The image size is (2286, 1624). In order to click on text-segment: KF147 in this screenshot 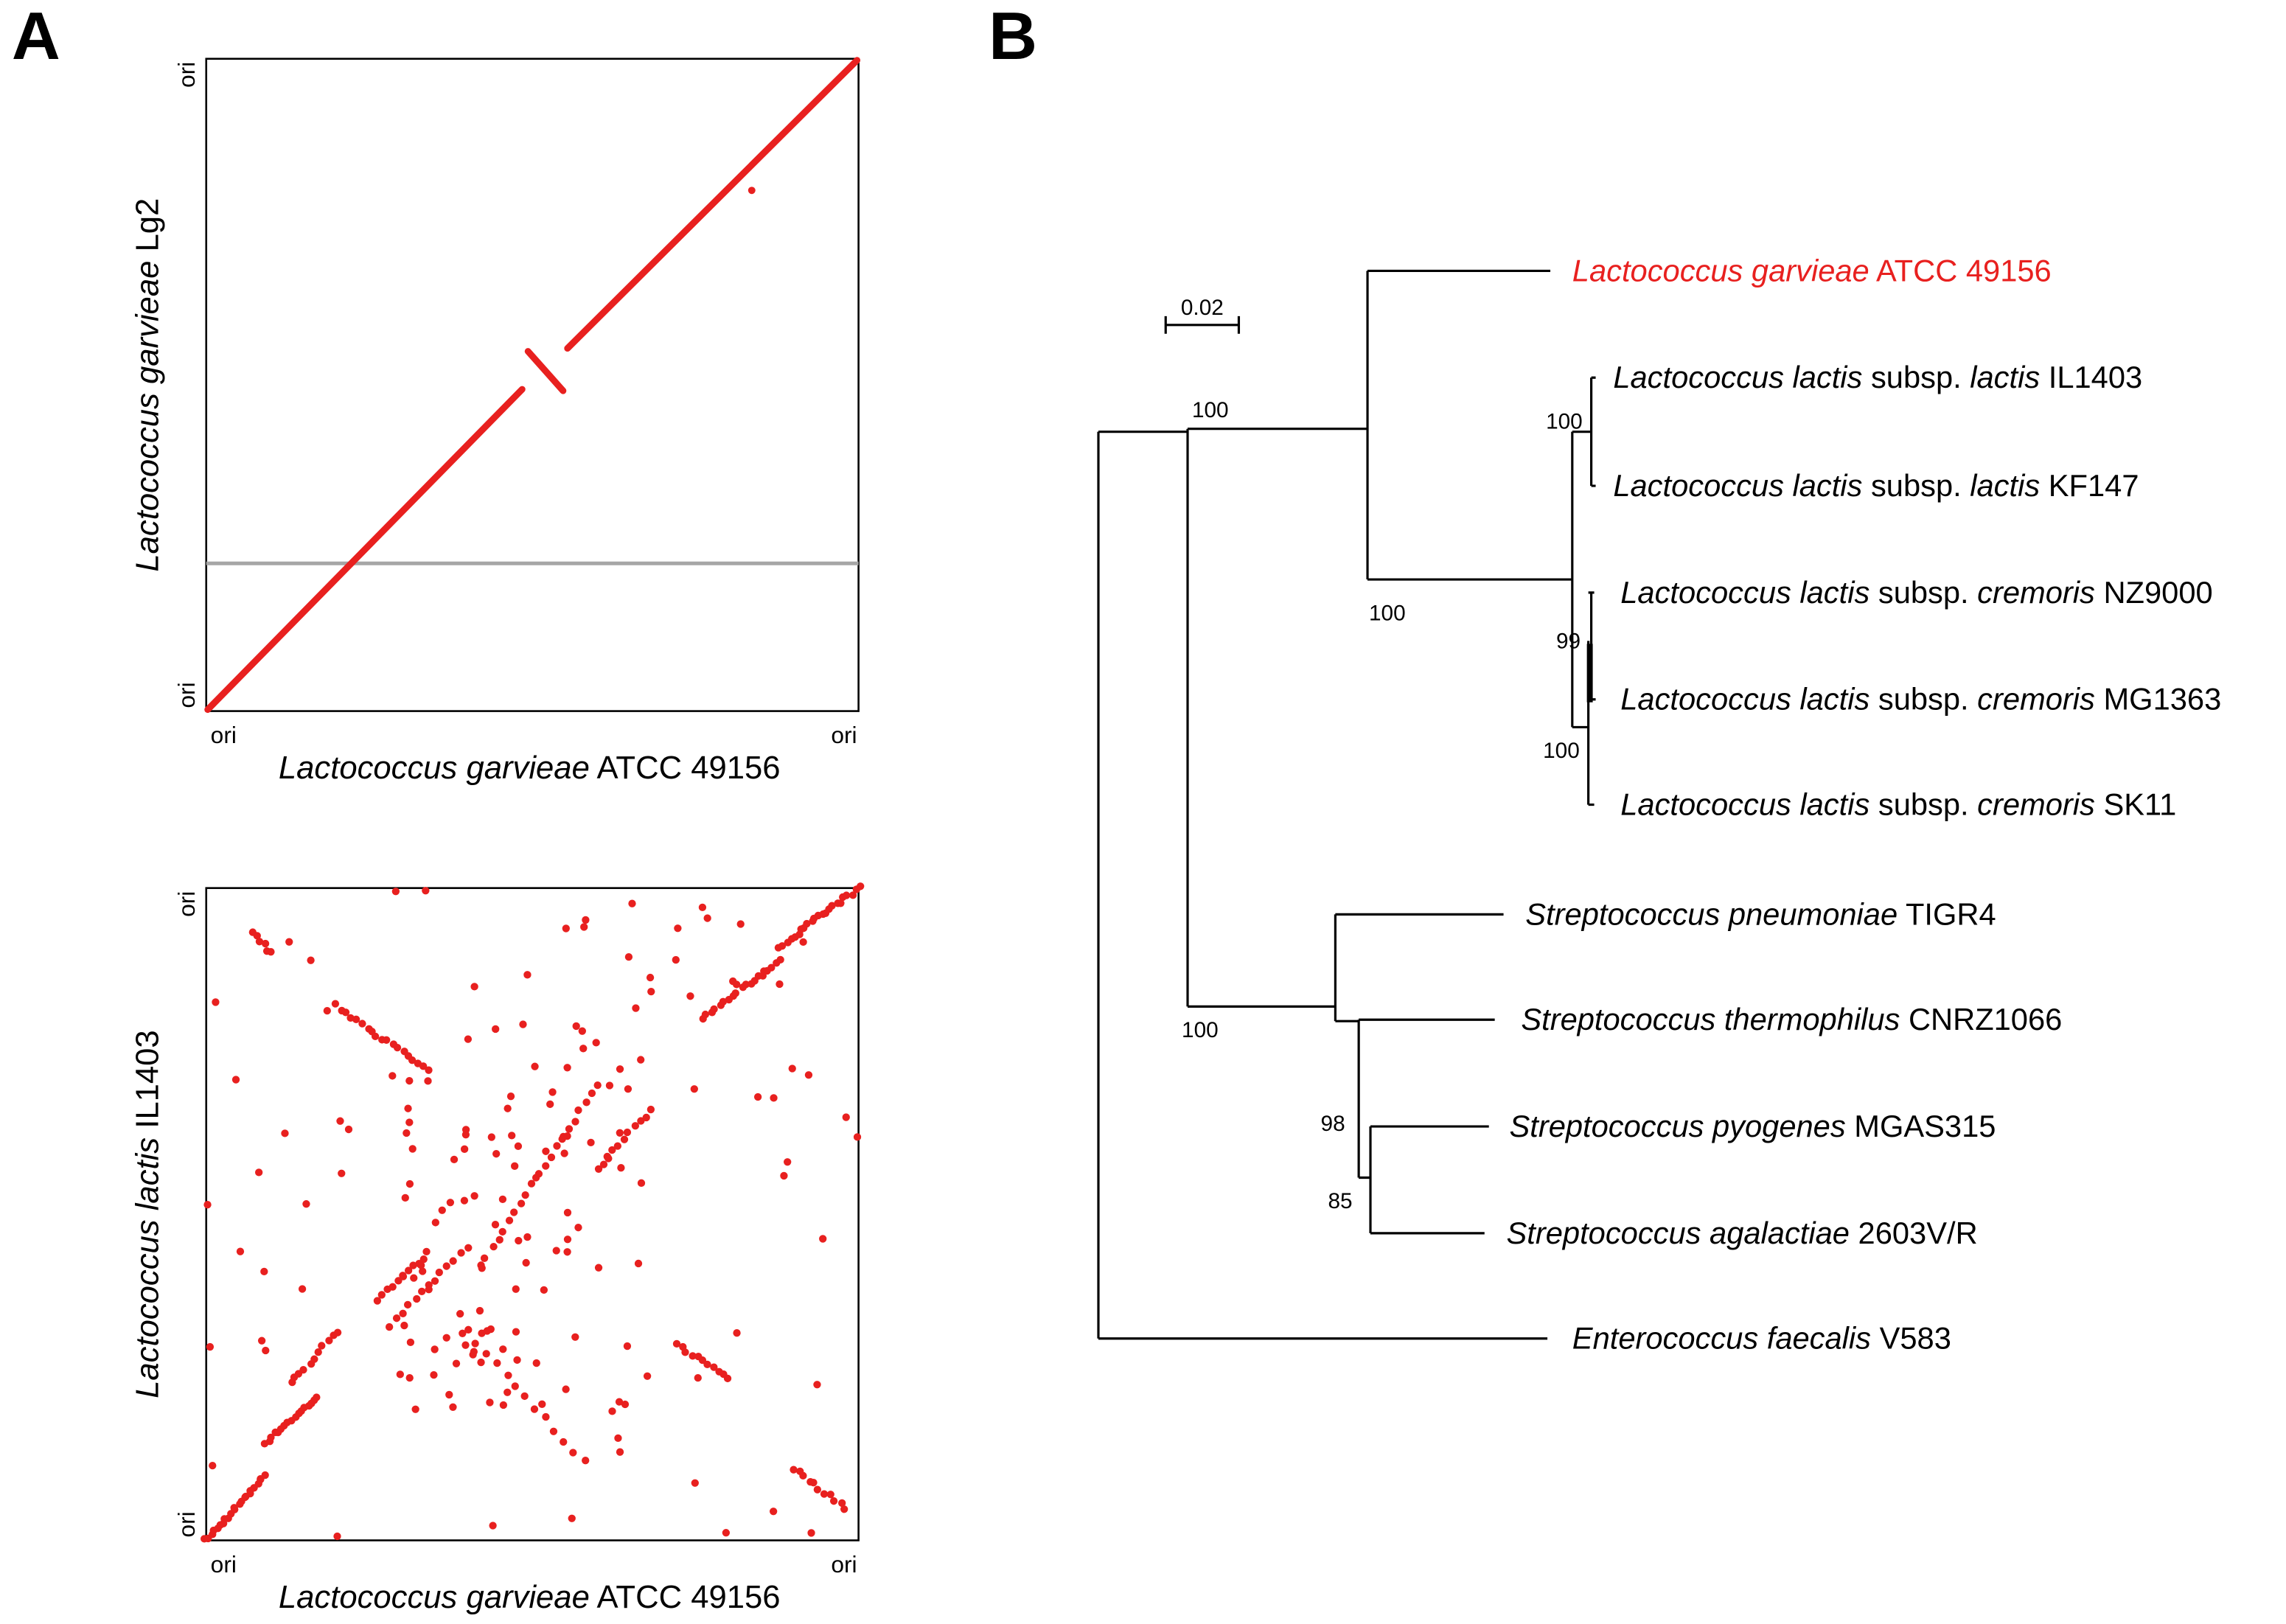, I will do `click(2089, 486)`.